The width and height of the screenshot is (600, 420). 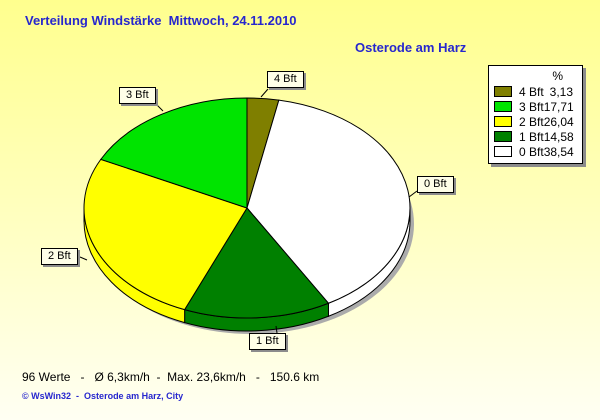 I want to click on legend-swatch-4-bft, so click(x=503, y=91).